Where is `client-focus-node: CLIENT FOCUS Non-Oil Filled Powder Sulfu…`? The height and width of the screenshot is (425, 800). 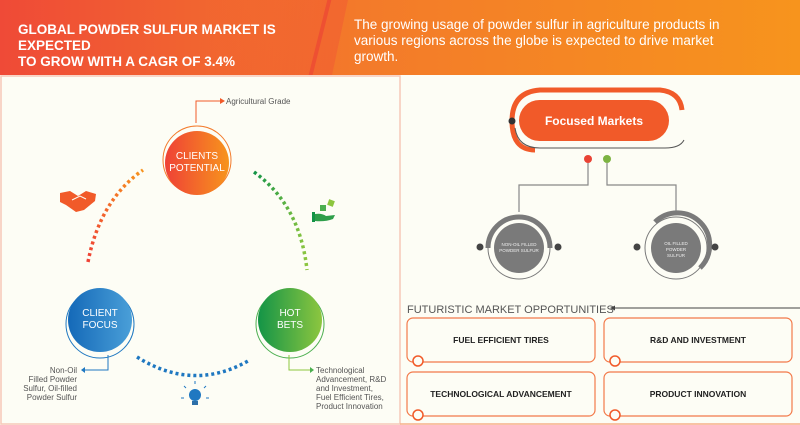
client-focus-node: CLIENT FOCUS Non-Oil Filled Powder Sulfu… is located at coordinates (79, 345).